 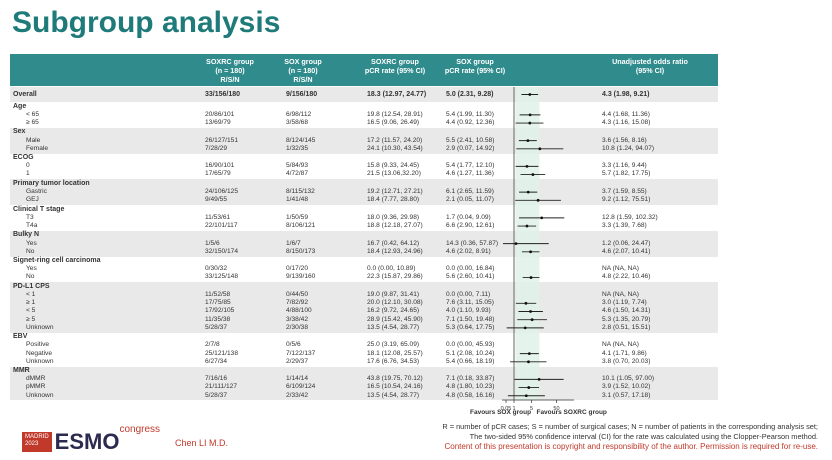 What do you see at coordinates (223, 94) in the screenshot?
I see `cell-soxrc: 33/156/180` at bounding box center [223, 94].